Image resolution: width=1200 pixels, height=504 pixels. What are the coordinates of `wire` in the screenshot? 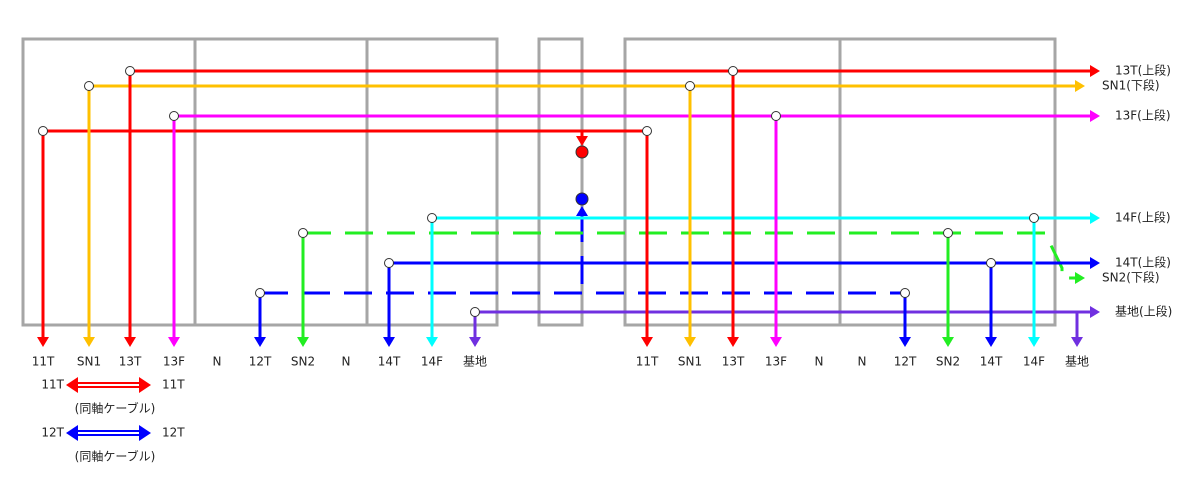 It's located at (690, 255).